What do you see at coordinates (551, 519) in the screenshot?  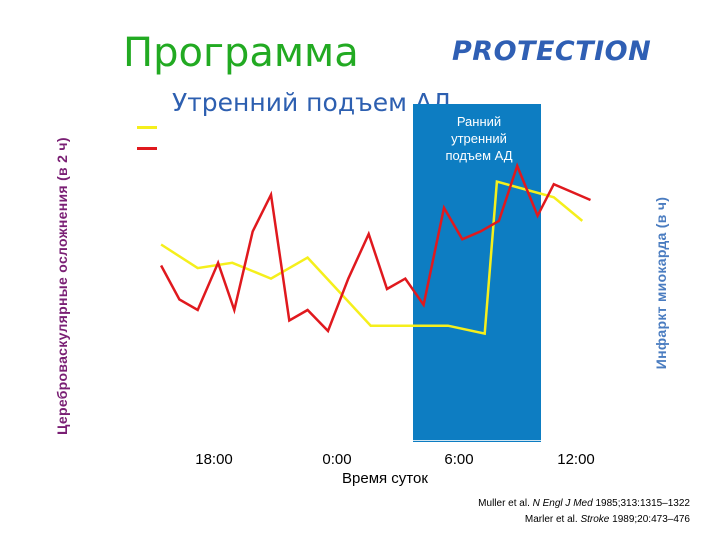 I see `reference-2-authors: Marler et al.` at bounding box center [551, 519].